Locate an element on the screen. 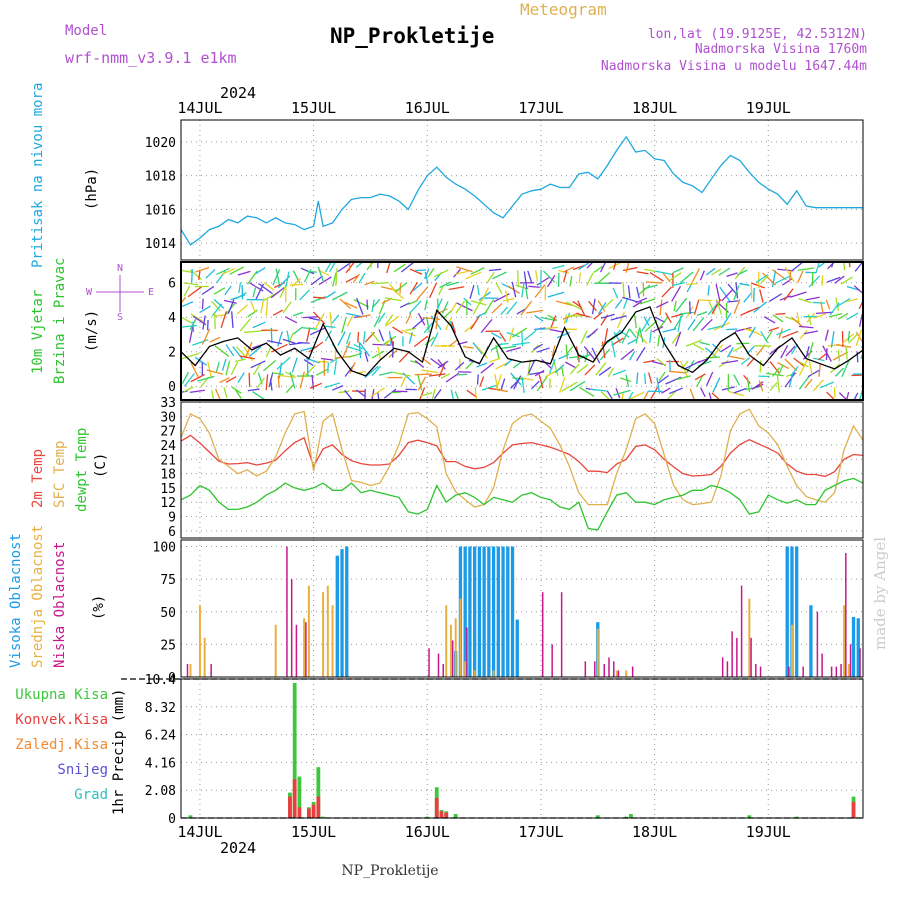  wind-unit: (m/s) is located at coordinates (92, 331).